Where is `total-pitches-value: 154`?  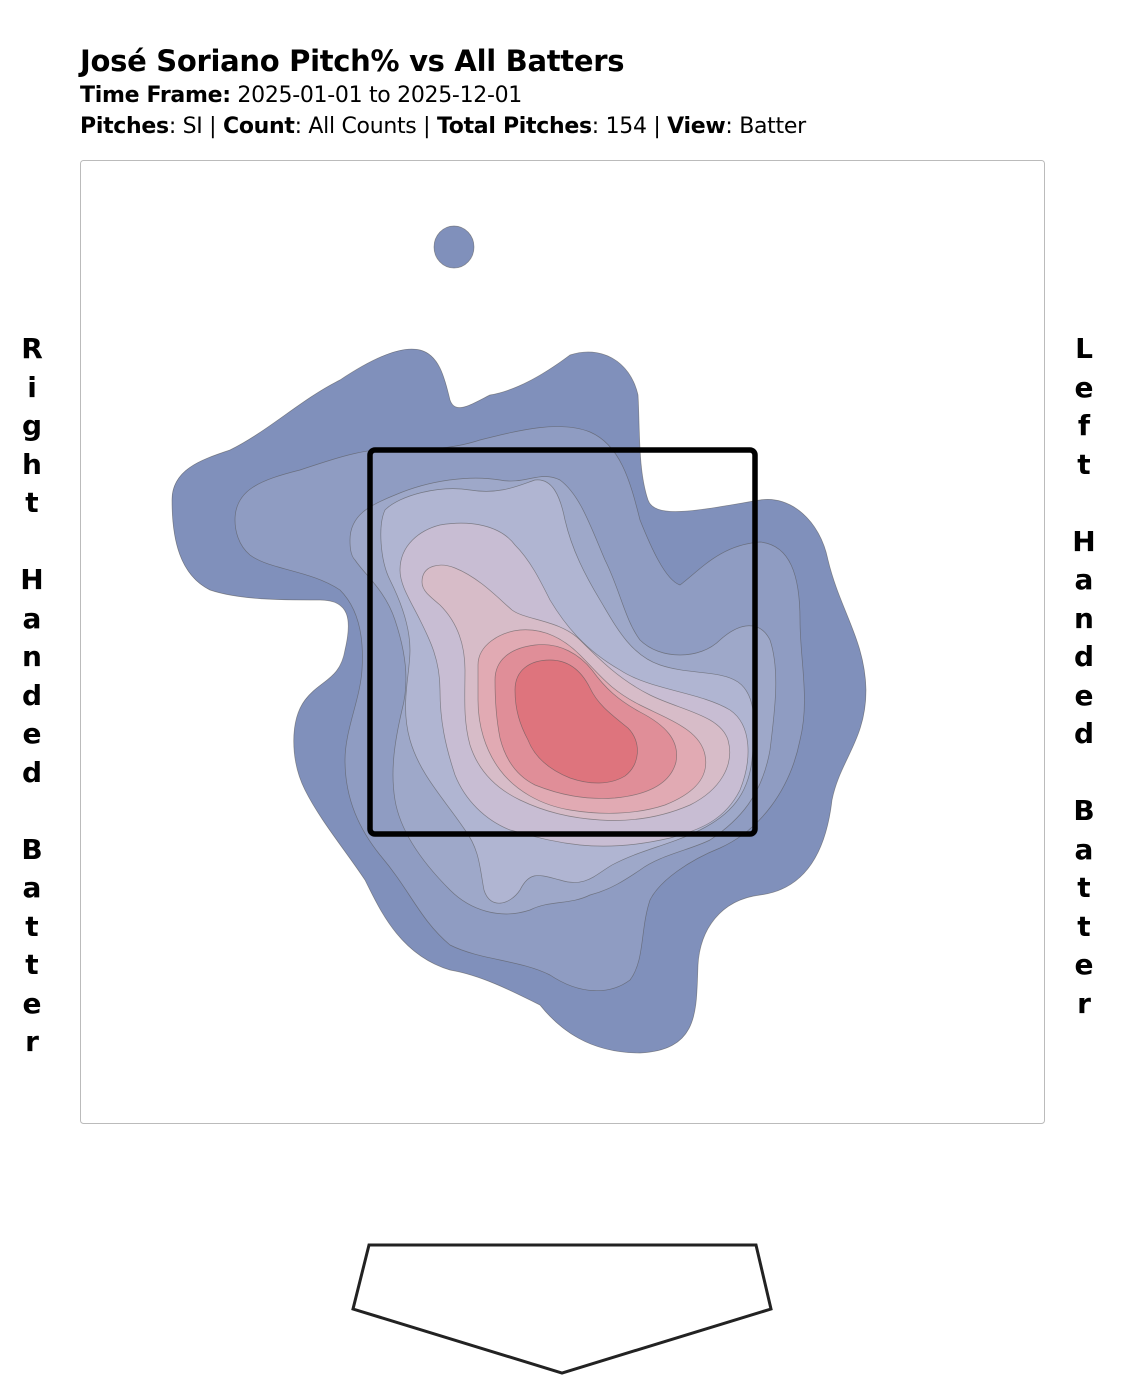
total-pitches-value: 154 is located at coordinates (626, 126).